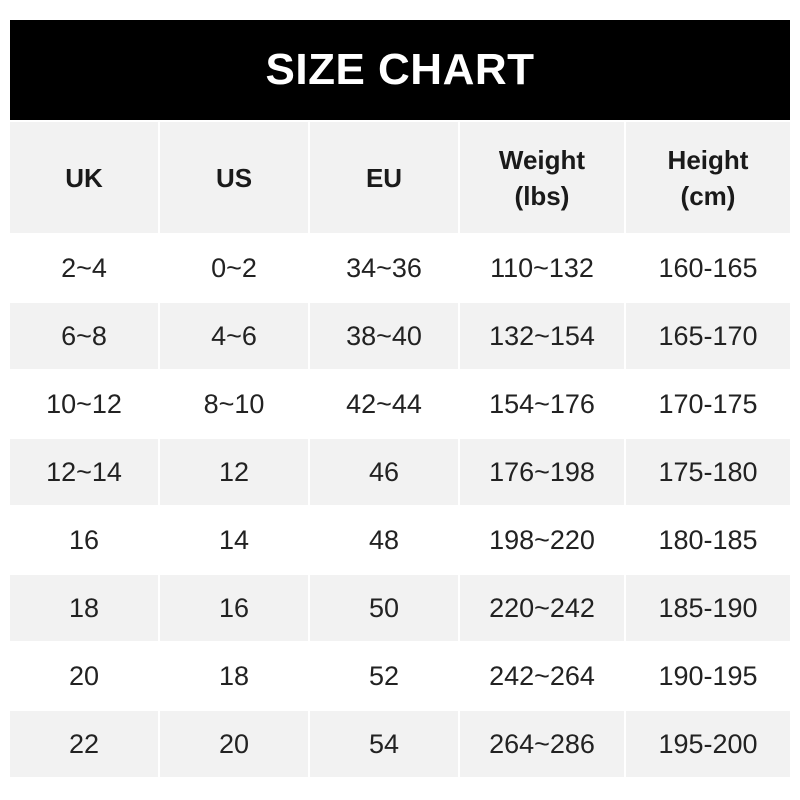 Image resolution: width=800 pixels, height=800 pixels. What do you see at coordinates (708, 195) in the screenshot?
I see `header-unit: (cm)` at bounding box center [708, 195].